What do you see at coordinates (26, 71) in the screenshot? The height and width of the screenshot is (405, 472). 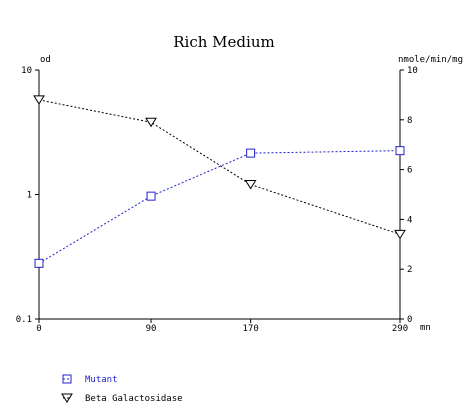 I see `y-left-tick-label: 10` at bounding box center [26, 71].